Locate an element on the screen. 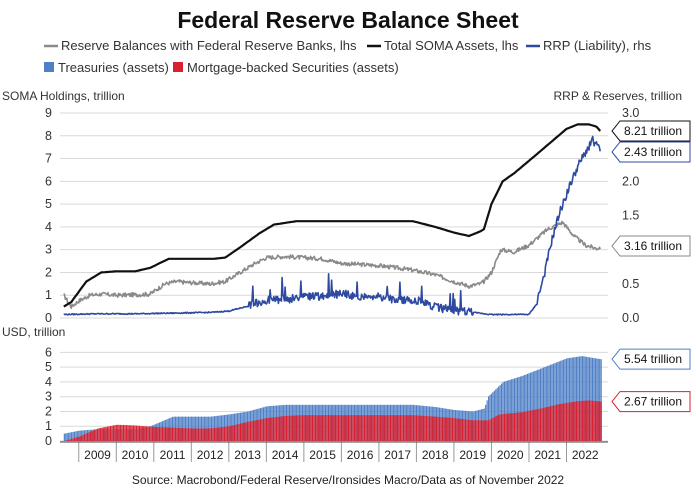 The image size is (696, 495). y-tick-left: 3 is located at coordinates (48, 250).